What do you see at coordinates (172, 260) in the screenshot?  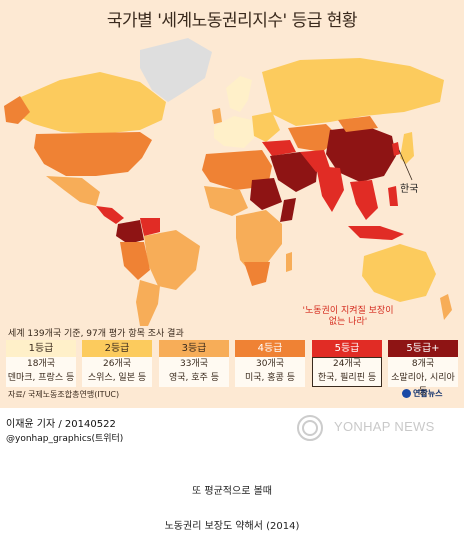 I see `brazil` at bounding box center [172, 260].